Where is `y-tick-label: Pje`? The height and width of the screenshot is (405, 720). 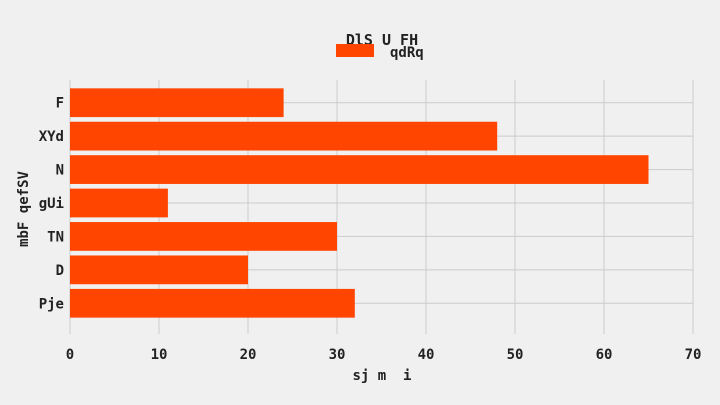 y-tick-label: Pje is located at coordinates (51, 304).